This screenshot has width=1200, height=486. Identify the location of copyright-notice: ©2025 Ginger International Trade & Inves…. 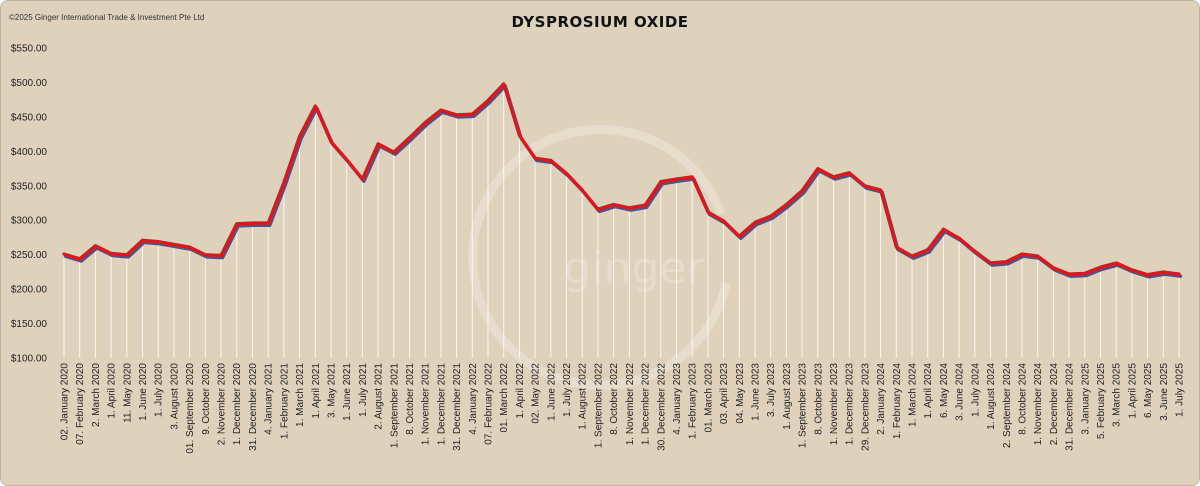
(107, 17).